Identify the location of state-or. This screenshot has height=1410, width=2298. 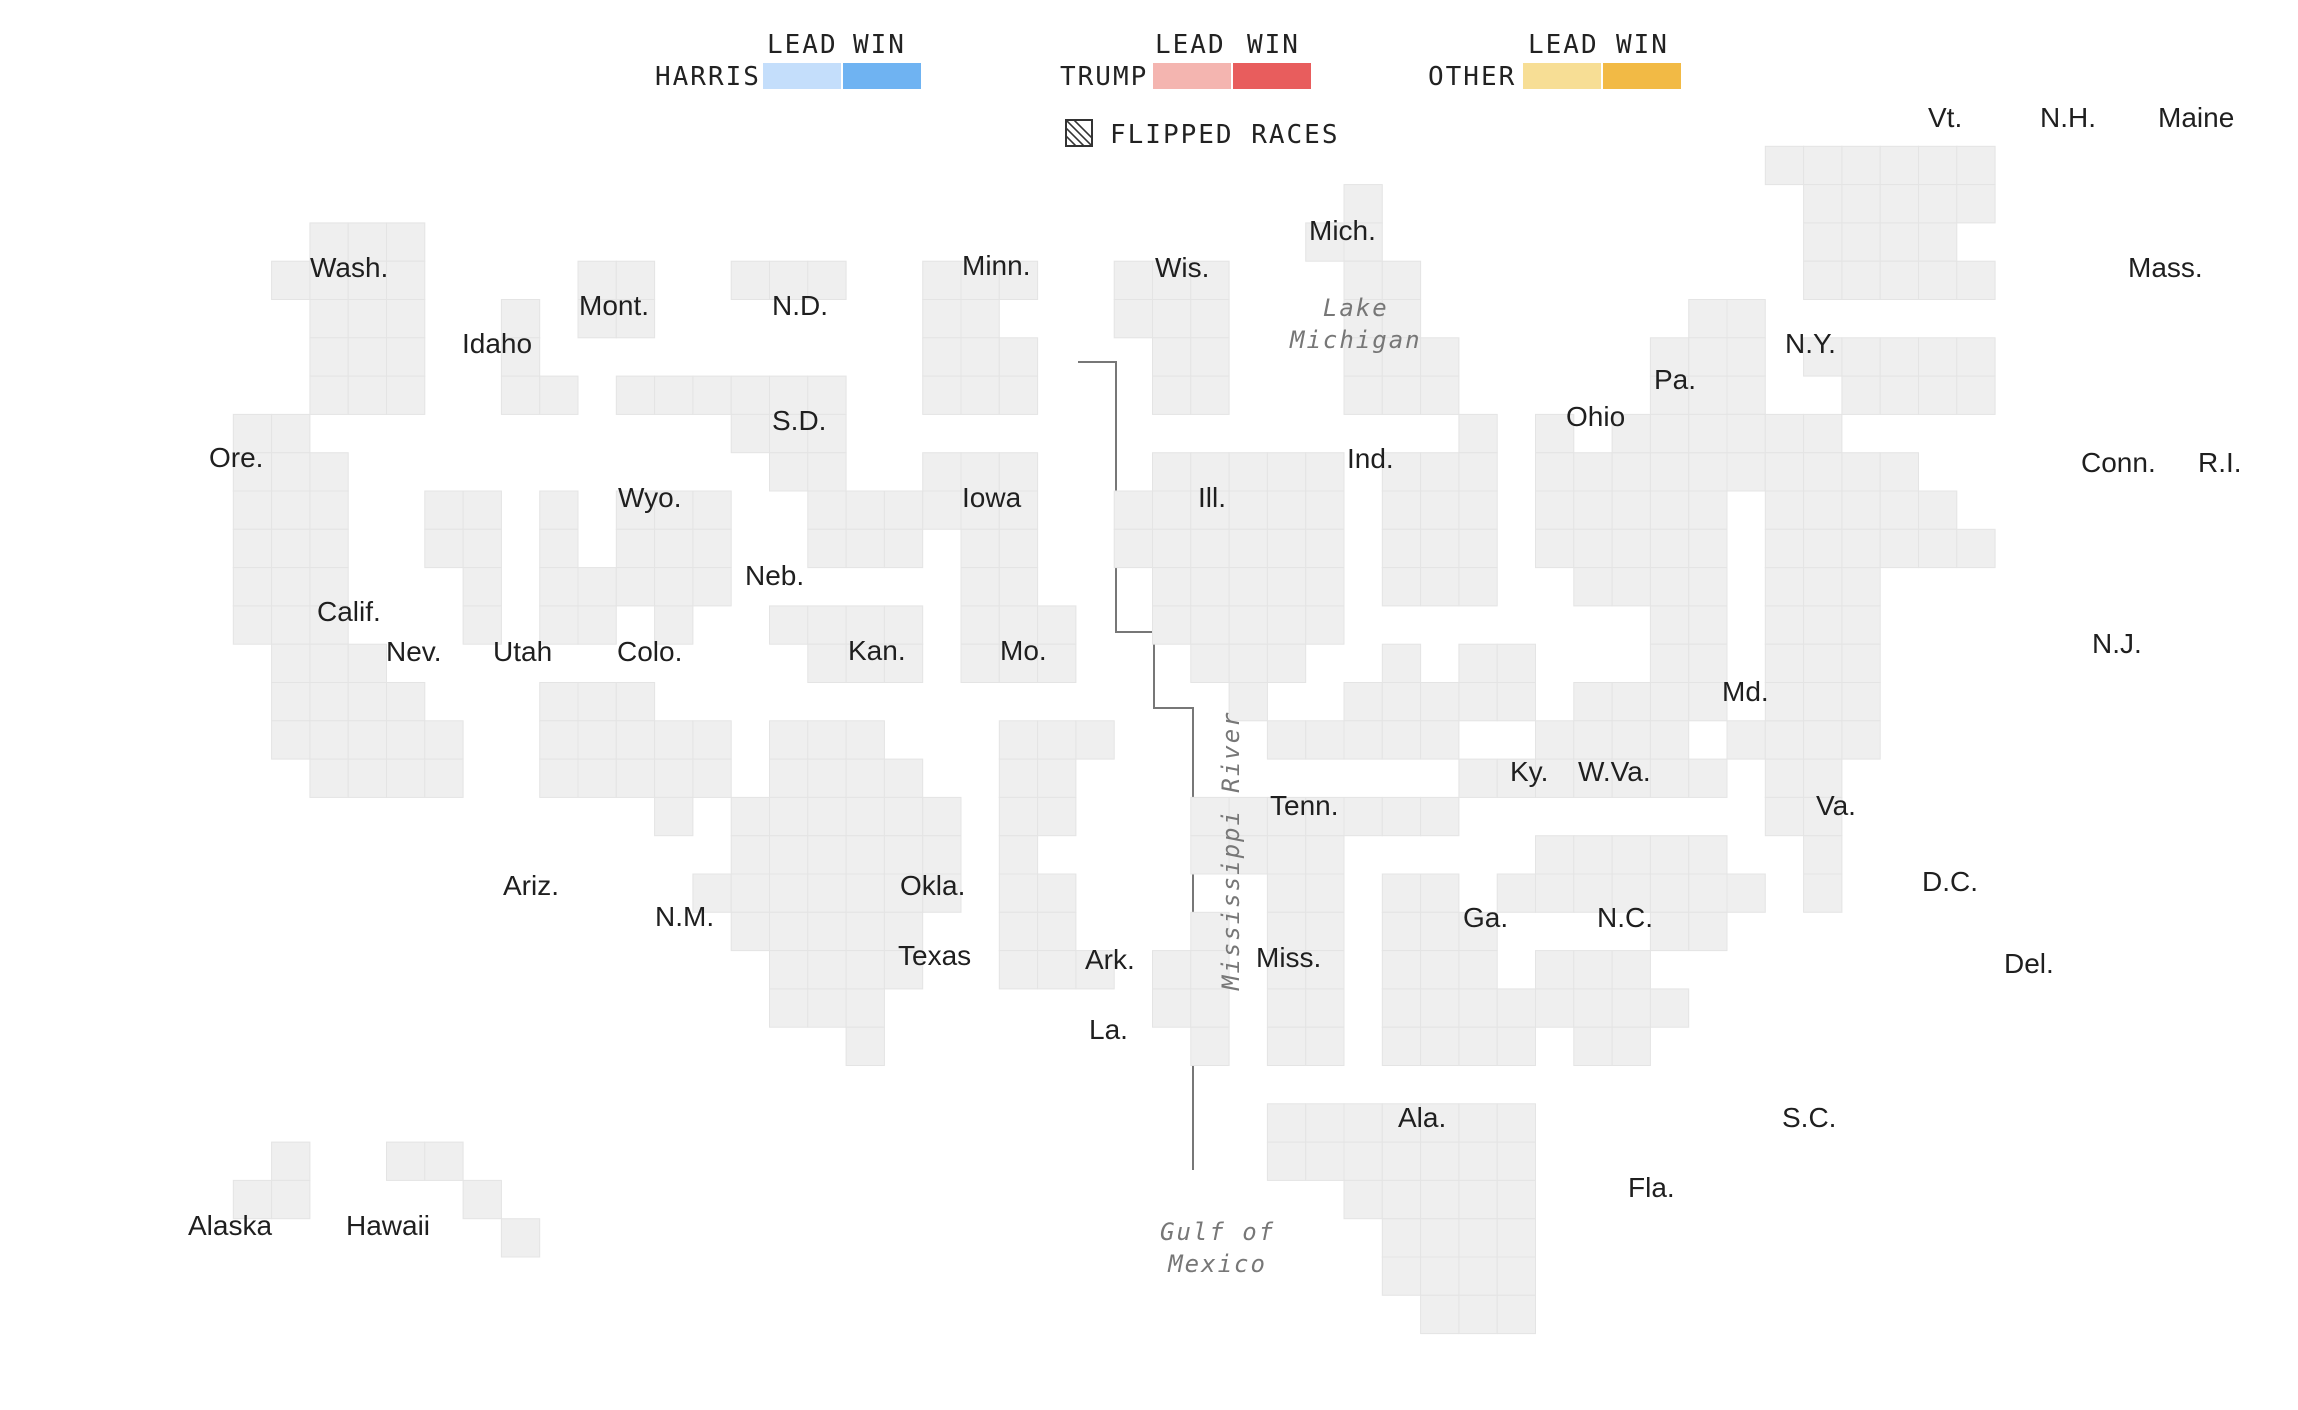
(367, 376).